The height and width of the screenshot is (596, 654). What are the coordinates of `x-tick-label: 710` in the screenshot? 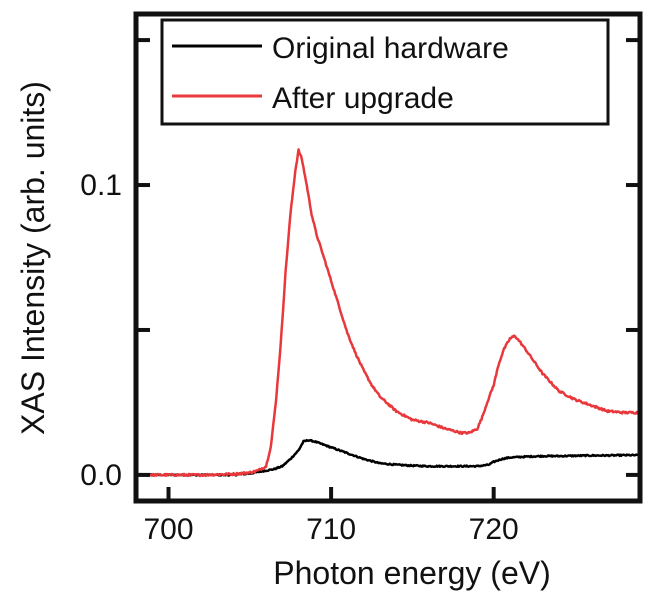 It's located at (331, 529).